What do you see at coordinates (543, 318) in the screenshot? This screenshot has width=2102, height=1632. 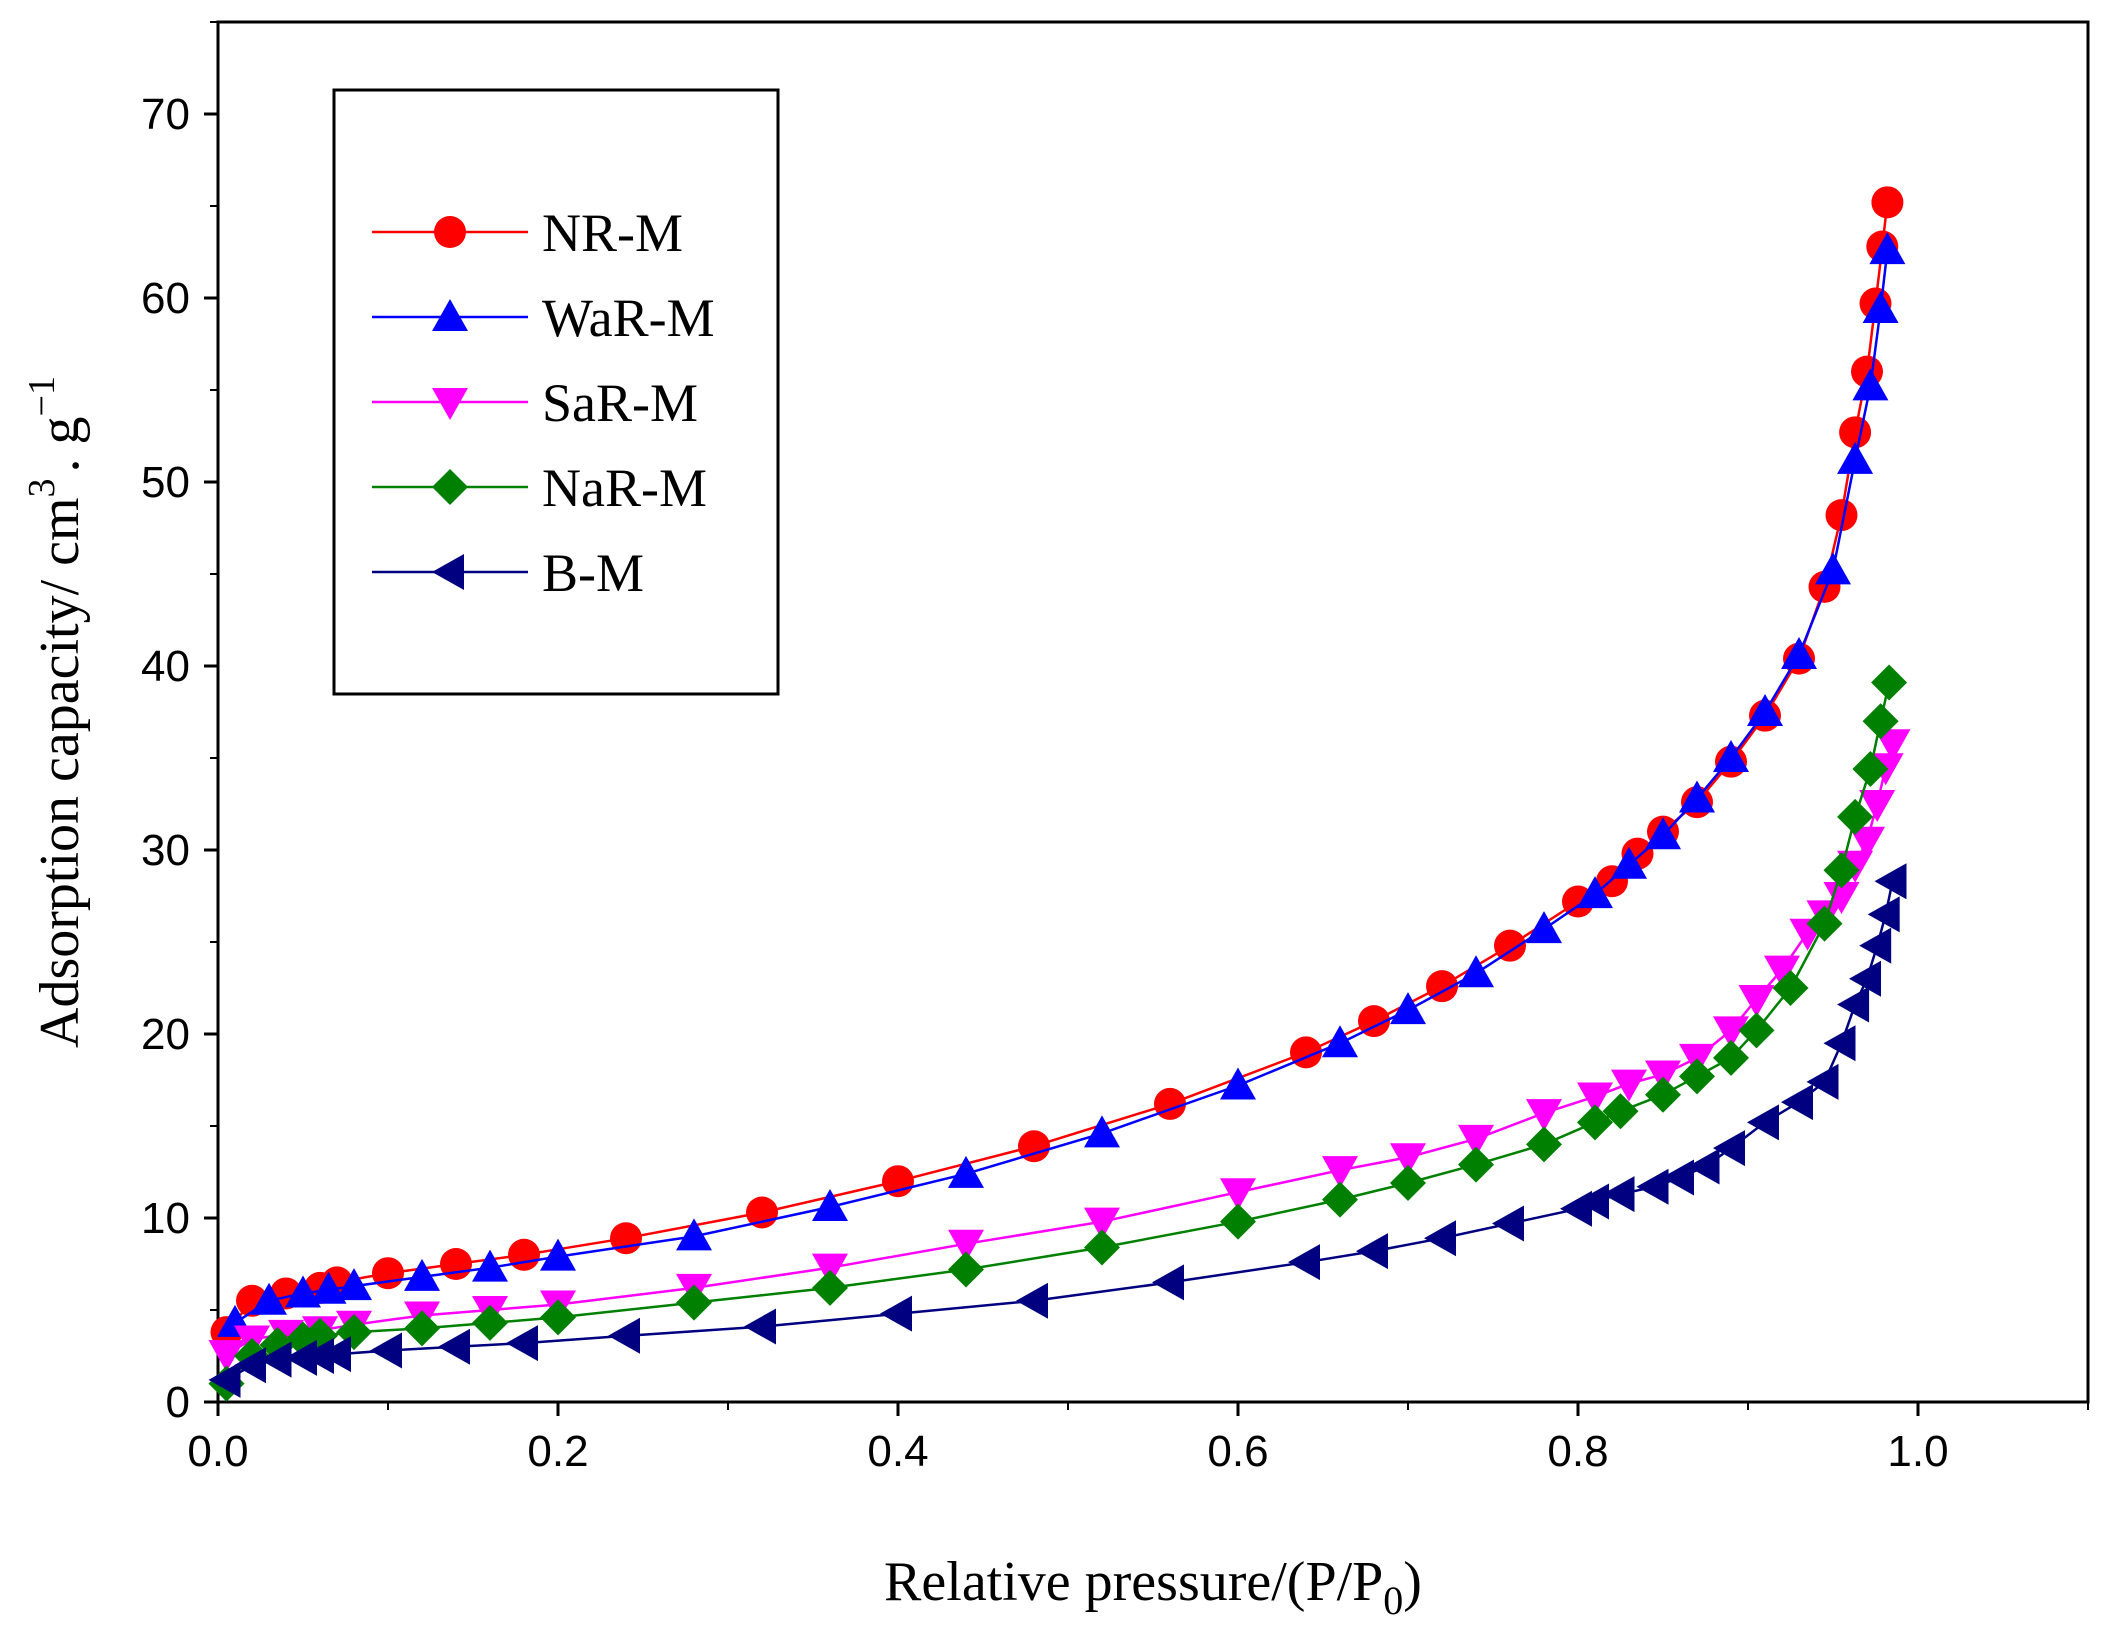 I see `legend-item-war-m: WaR-M` at bounding box center [543, 318].